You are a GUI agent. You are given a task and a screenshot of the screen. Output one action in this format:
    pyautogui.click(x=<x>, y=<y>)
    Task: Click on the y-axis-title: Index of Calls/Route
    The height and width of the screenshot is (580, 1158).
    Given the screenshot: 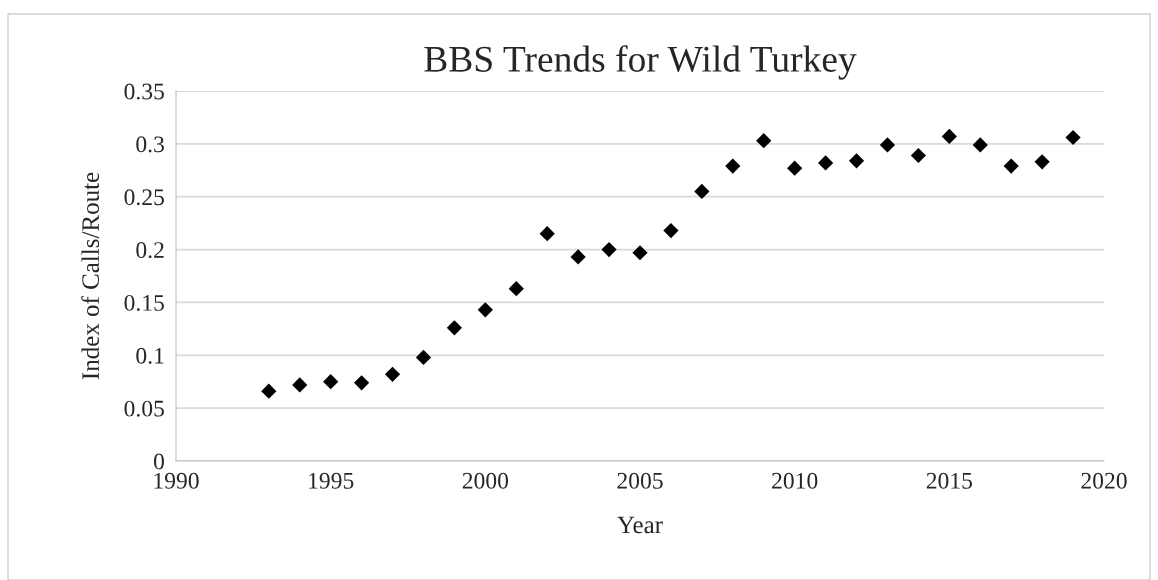 What is the action you would take?
    pyautogui.click(x=90, y=276)
    